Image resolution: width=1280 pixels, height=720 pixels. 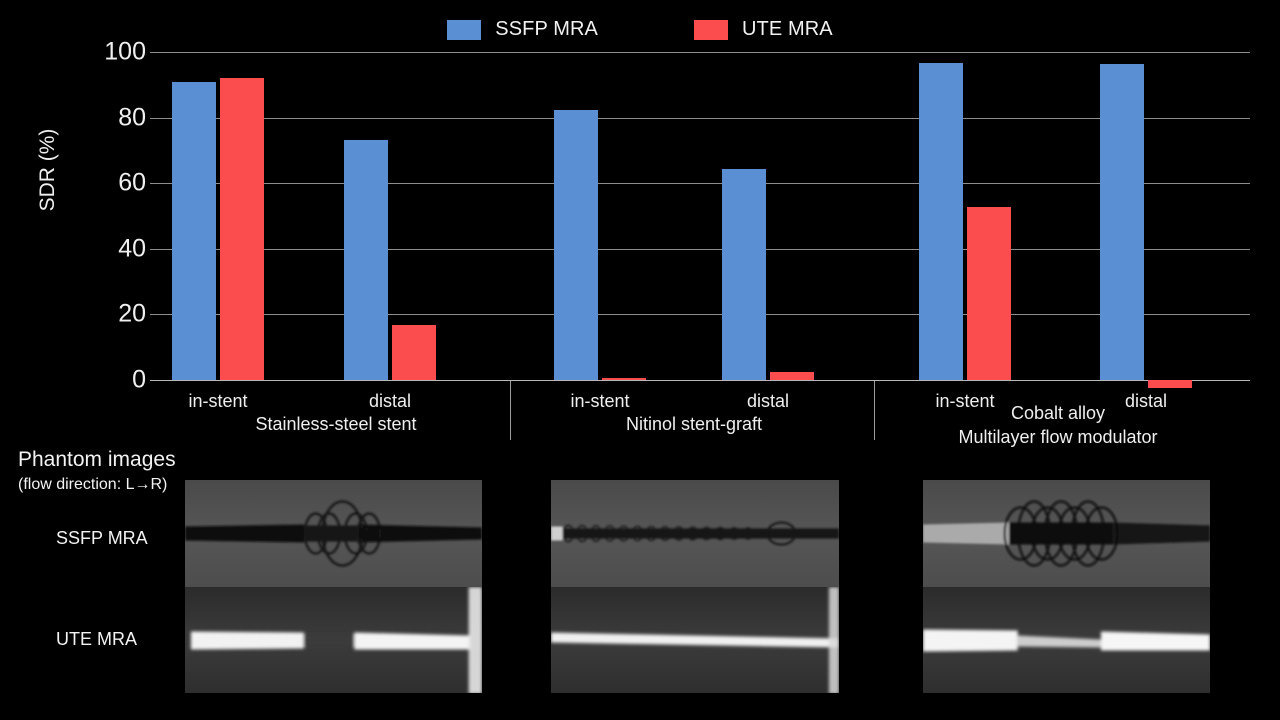 What do you see at coordinates (132, 117) in the screenshot?
I see `y-axis-tick-label: 80` at bounding box center [132, 117].